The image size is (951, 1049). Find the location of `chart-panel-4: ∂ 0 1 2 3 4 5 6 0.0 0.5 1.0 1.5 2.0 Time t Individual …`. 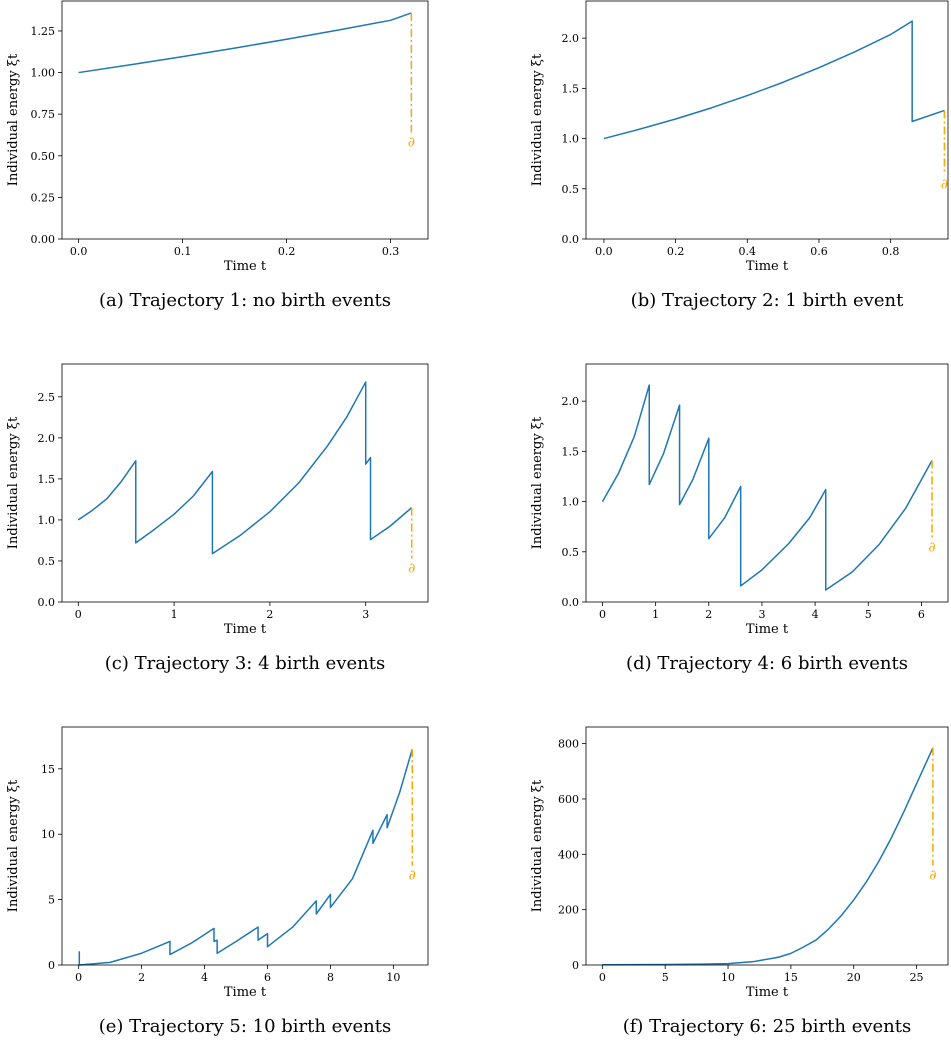

chart-panel-4: ∂ 0 1 2 3 4 5 6 0.0 0.5 1.0 1.5 2.0 Time t Individual … is located at coordinates (739, 518).